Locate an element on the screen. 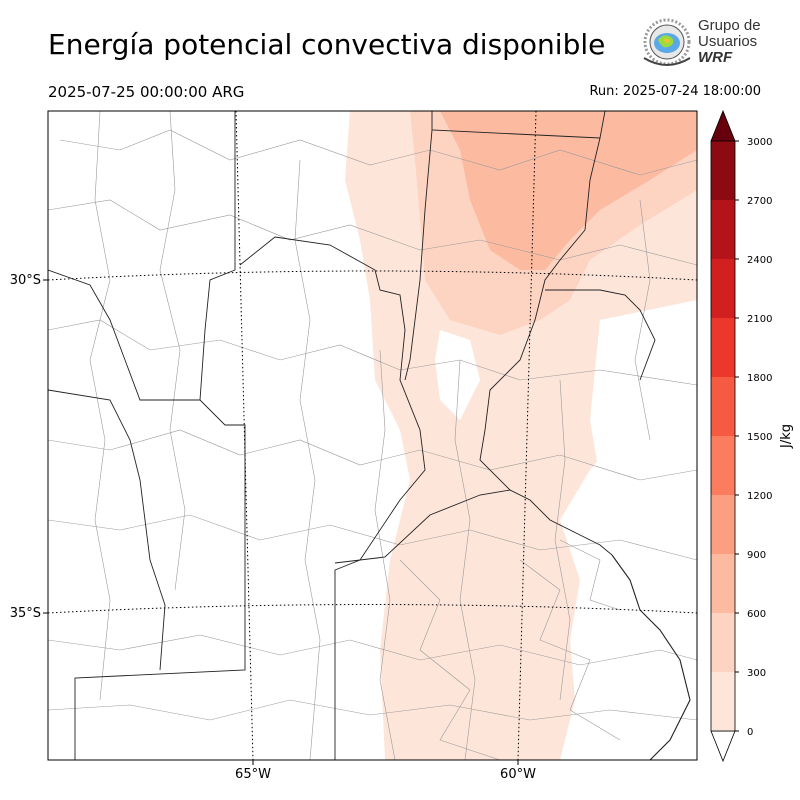 Image resolution: width=800 pixels, height=800 pixels. valid-time-label: 2025-07-25 00:00:00 ARG is located at coordinates (146, 92).